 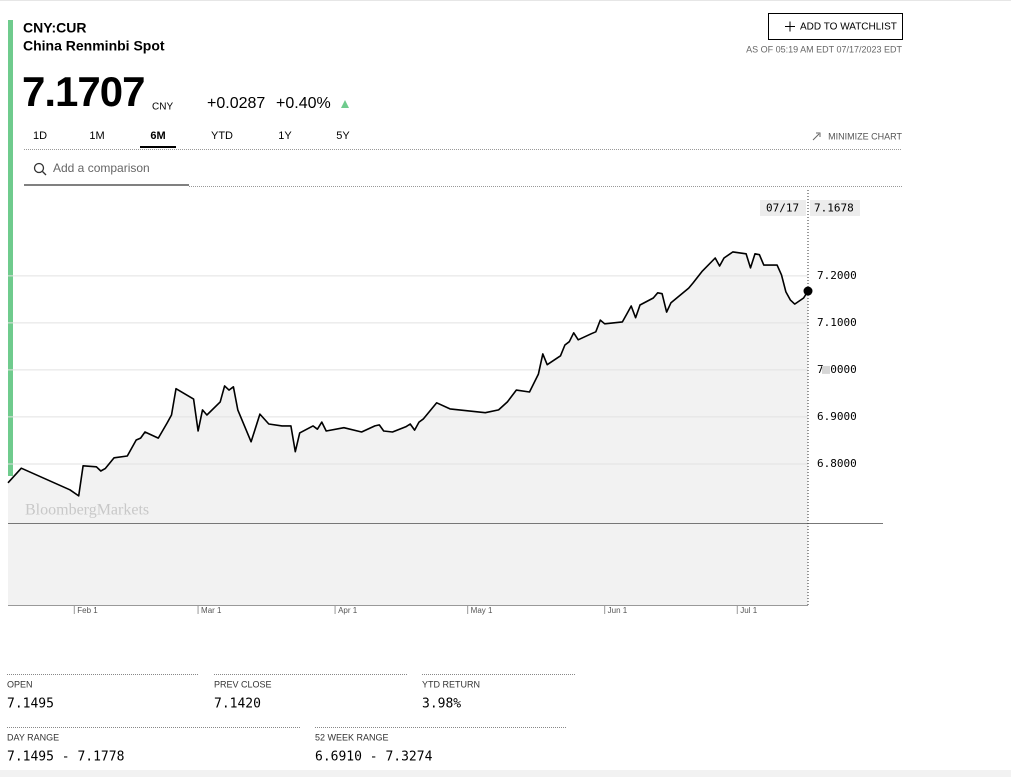 What do you see at coordinates (348, 610) in the screenshot?
I see `x-tick-label: Apr 1` at bounding box center [348, 610].